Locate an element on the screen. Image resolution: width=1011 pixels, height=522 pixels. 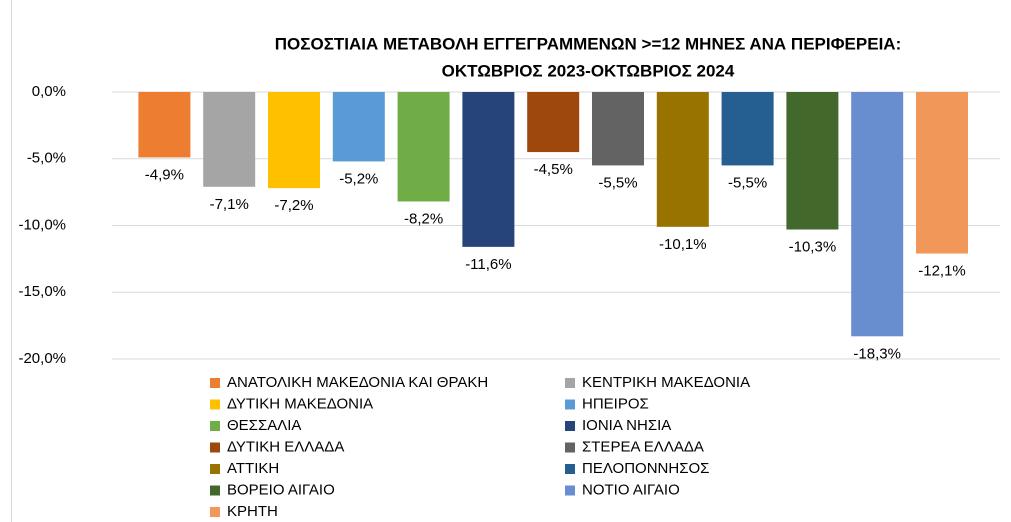
legend-label: ΔΥΤΙΚΗ ΜΑΚΕΔΟΝΙΑ is located at coordinates (300, 403).